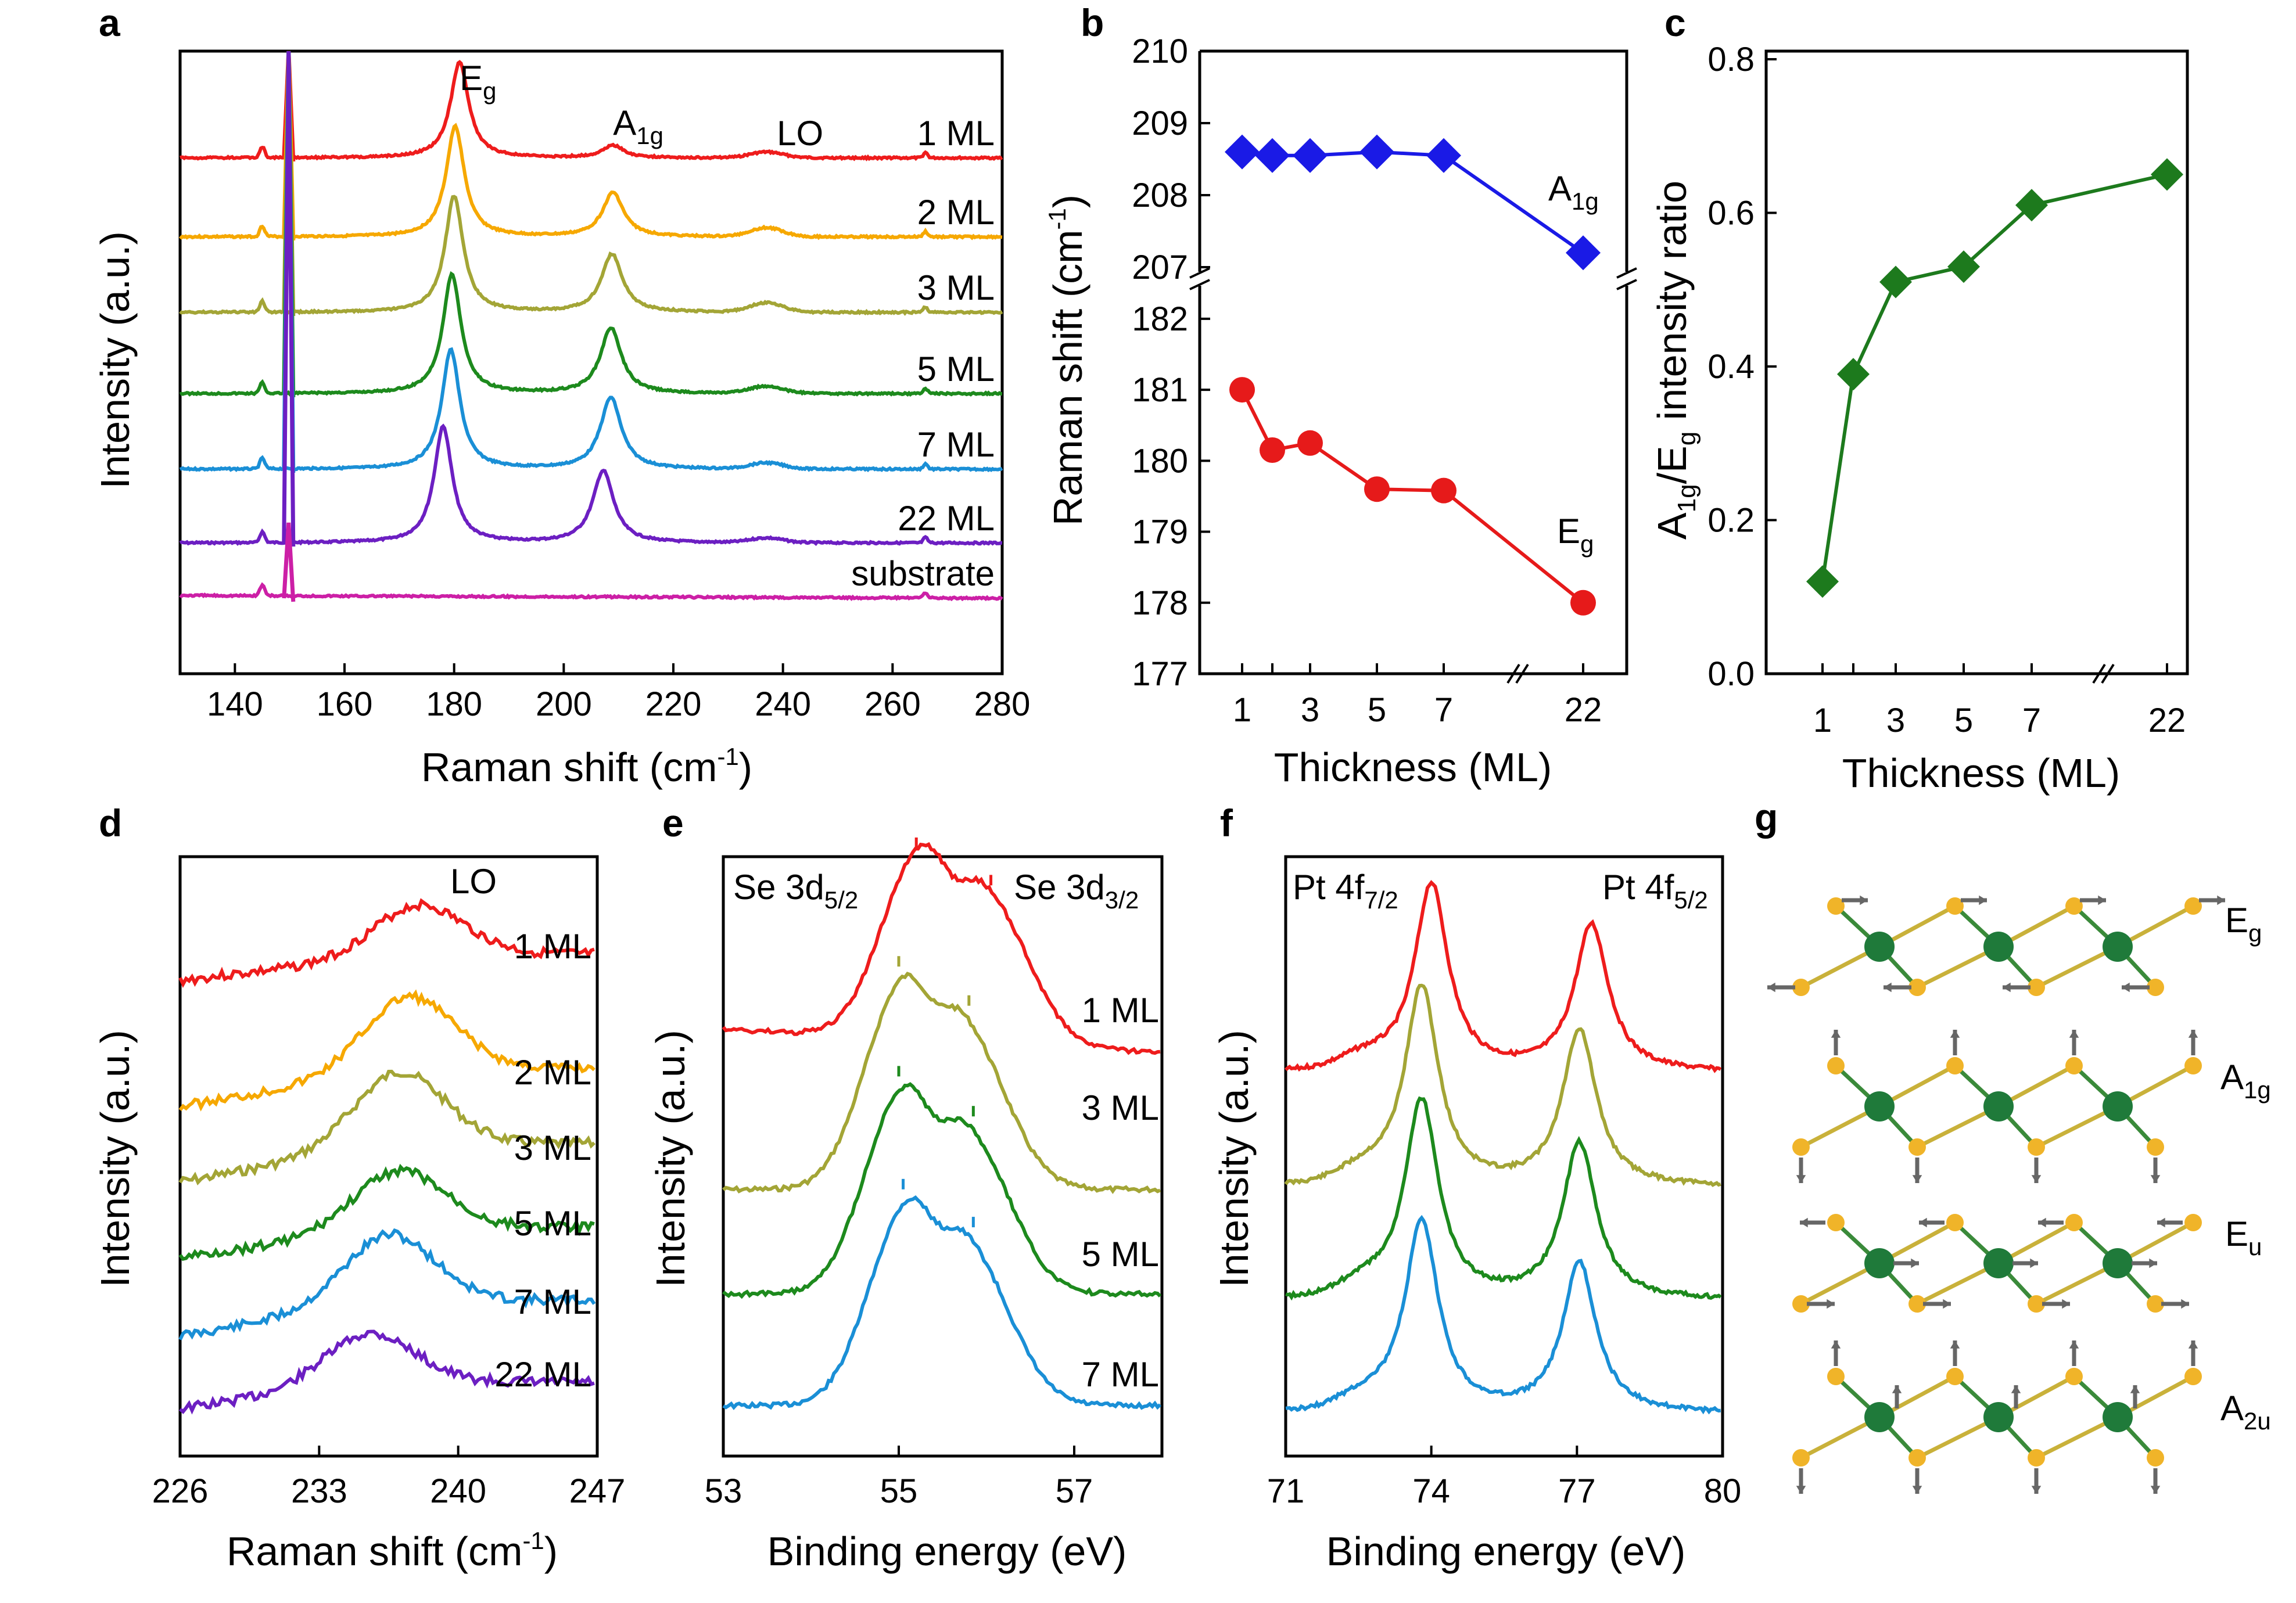  I want to click on panel-b-x-break, so click(1517, 673).